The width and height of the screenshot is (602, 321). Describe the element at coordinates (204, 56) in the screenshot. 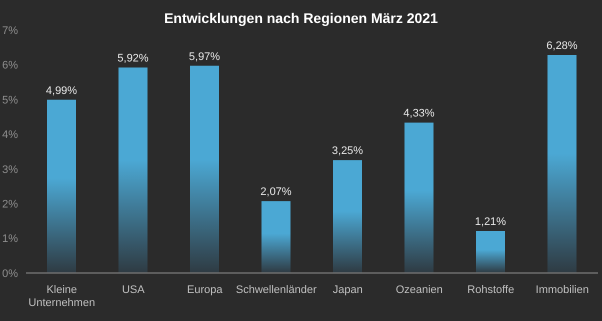

I see `data-label: 5,97%` at that location.